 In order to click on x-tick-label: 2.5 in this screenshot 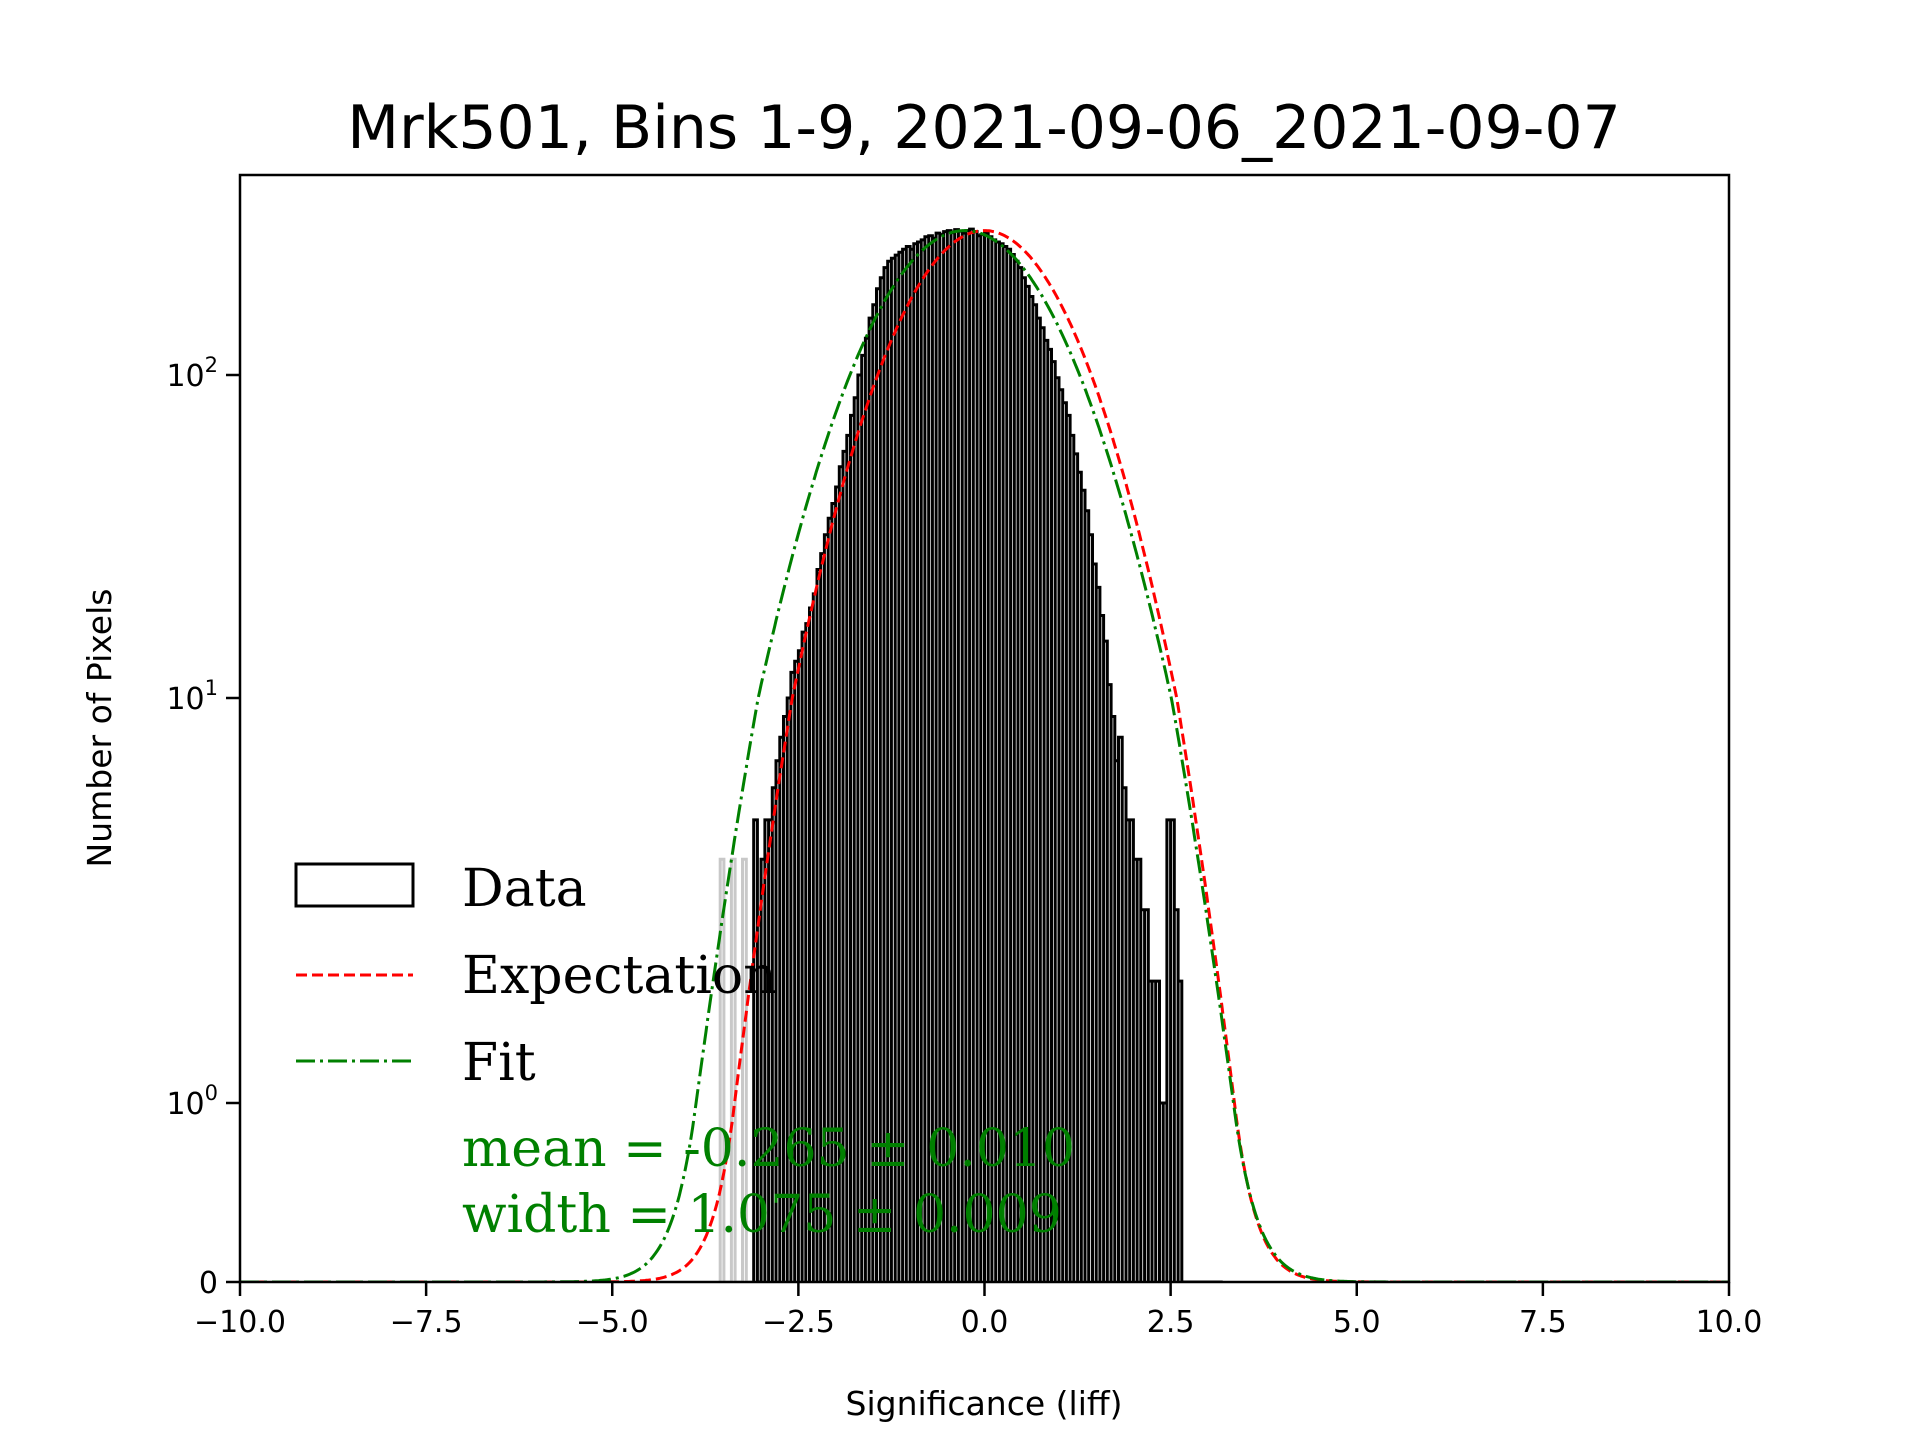, I will do `click(1171, 1322)`.